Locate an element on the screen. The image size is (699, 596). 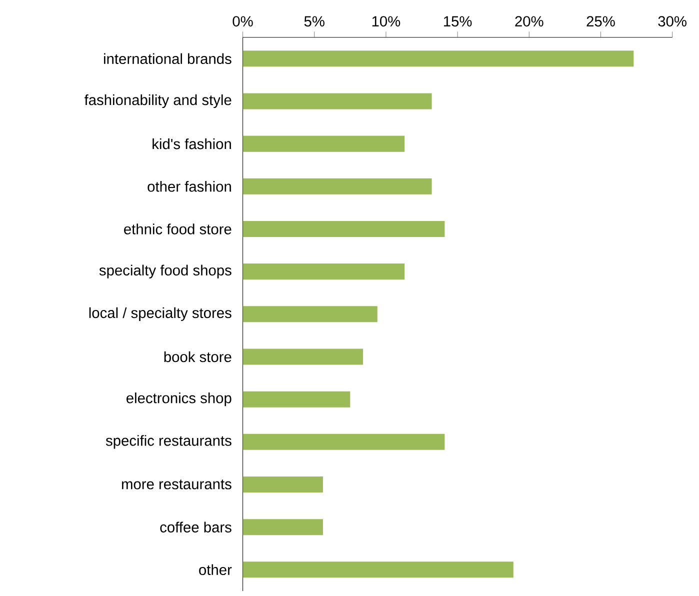
y-tick-label: international brands is located at coordinates (168, 58).